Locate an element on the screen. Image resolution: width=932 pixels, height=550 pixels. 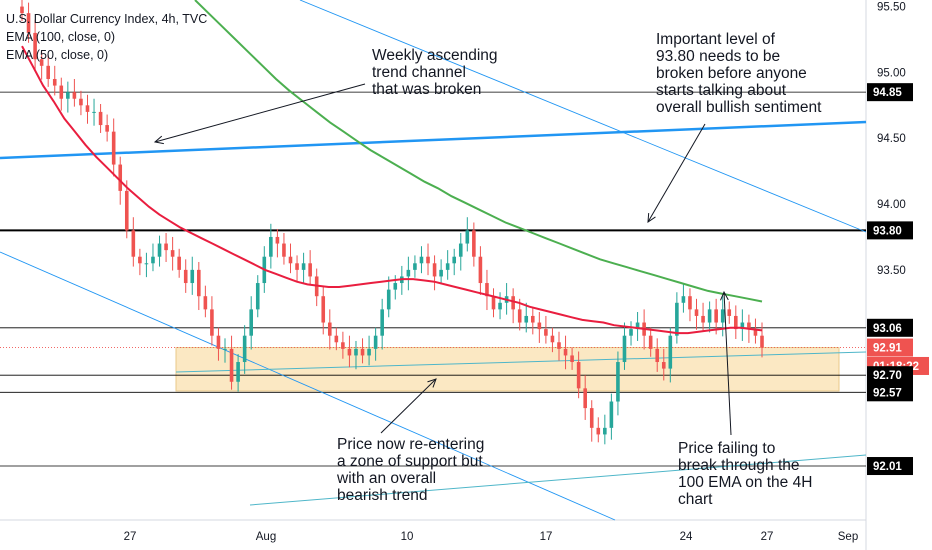
y-tick-label: 95.50 is located at coordinates (891, 8).